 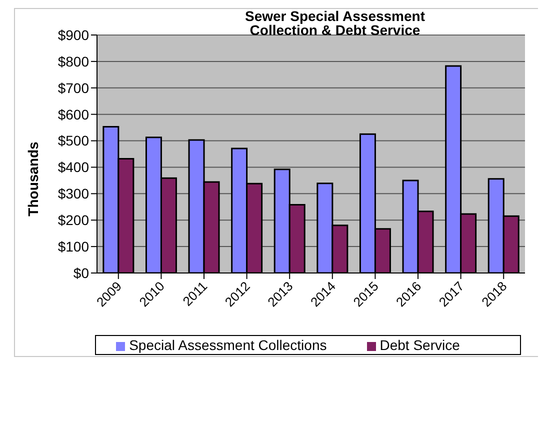 I want to click on legend-label: Special Assessment Collections, so click(x=228, y=345).